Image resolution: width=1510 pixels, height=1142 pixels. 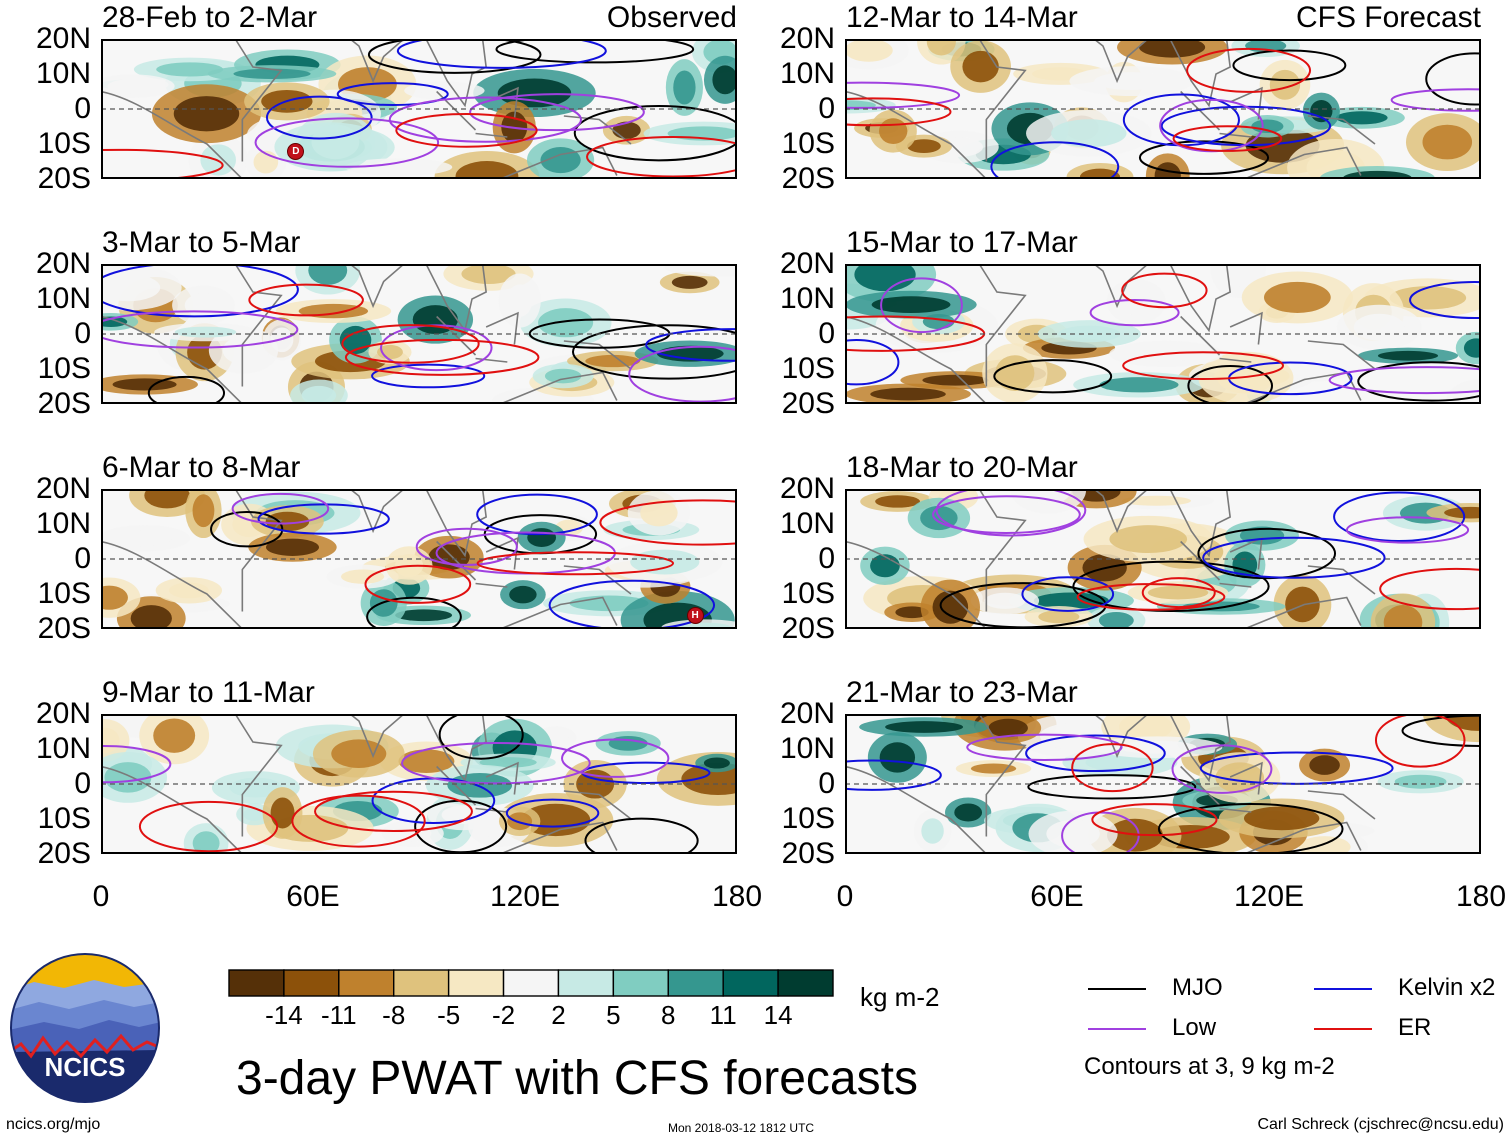 What do you see at coordinates (366, 784) in the screenshot?
I see `coastlines` at bounding box center [366, 784].